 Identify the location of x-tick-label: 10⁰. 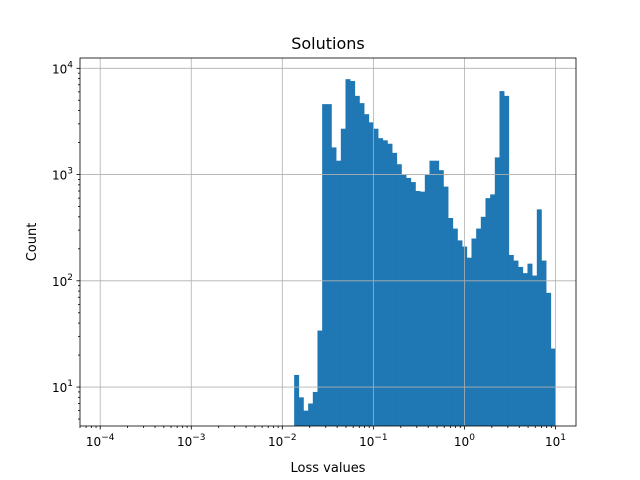
(464, 441).